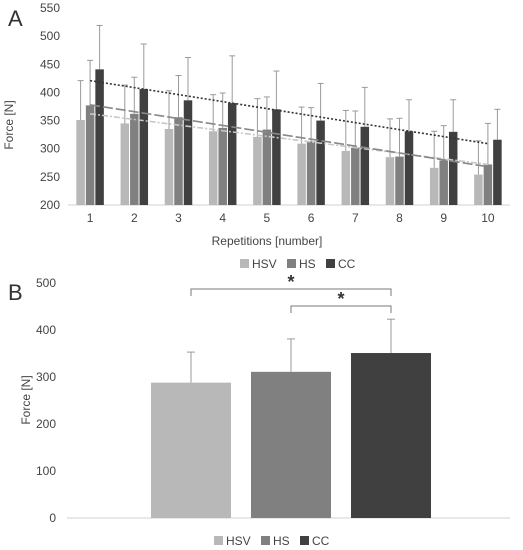 The image size is (523, 550). I want to click on panel-a-y-tick-label: 300, so click(50, 149).